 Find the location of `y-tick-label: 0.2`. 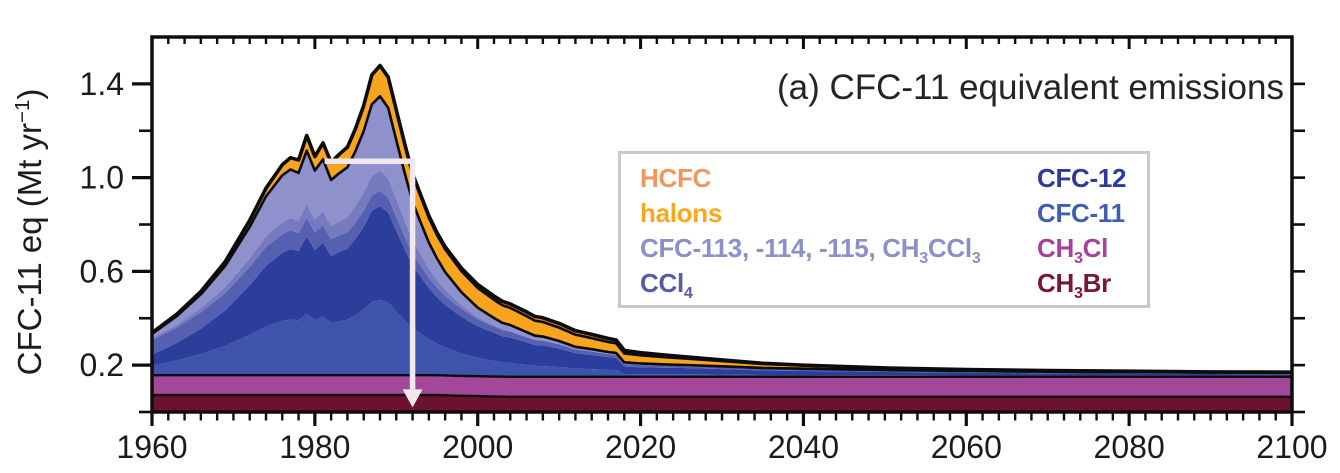

y-tick-label: 0.2 is located at coordinates (102, 365).